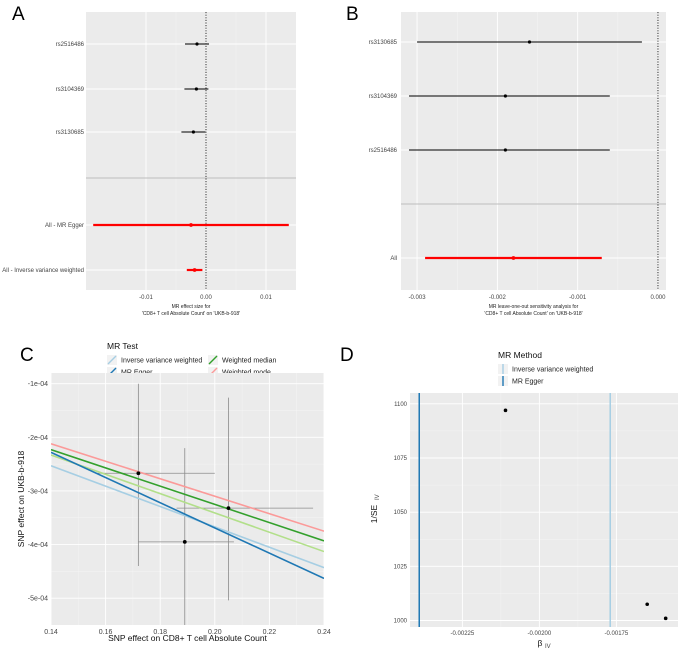 The width and height of the screenshot is (685, 654). I want to click on y-tick-label: -1e-04, so click(38, 384).